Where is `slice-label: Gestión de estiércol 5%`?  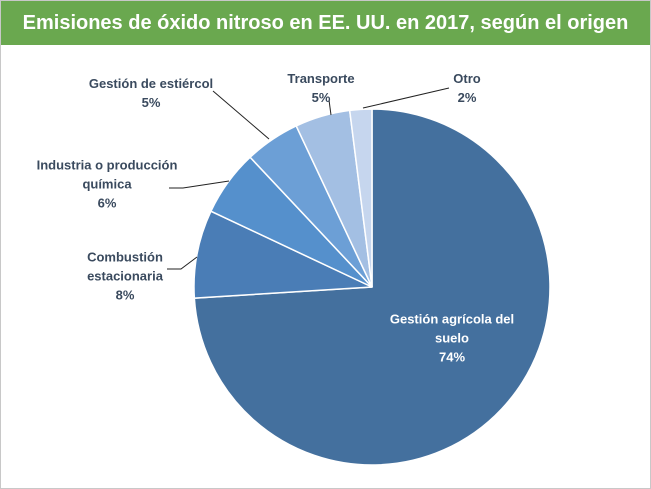
slice-label: Gestión de estiércol 5% is located at coordinates (151, 93).